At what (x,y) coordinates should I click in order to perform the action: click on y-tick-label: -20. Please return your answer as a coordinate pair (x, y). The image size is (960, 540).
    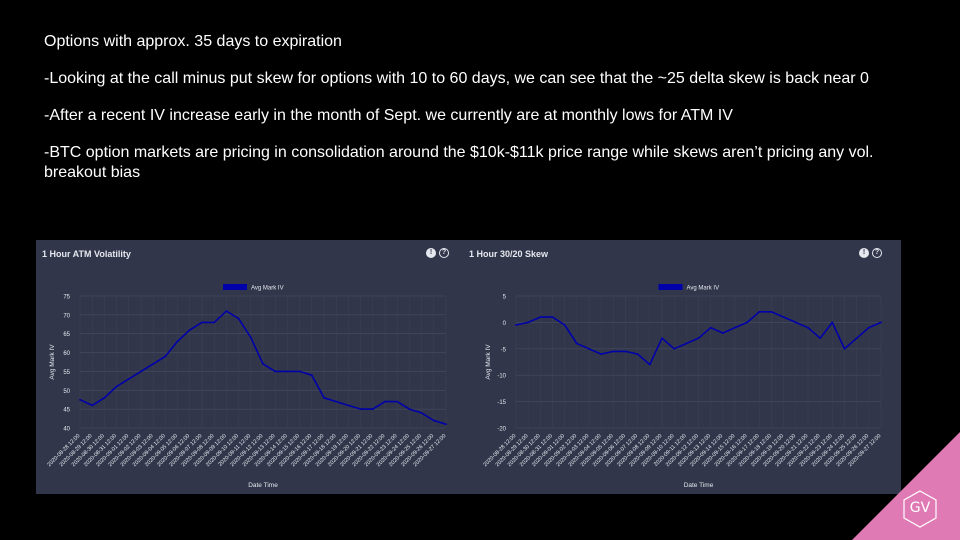
    Looking at the image, I should click on (501, 430).